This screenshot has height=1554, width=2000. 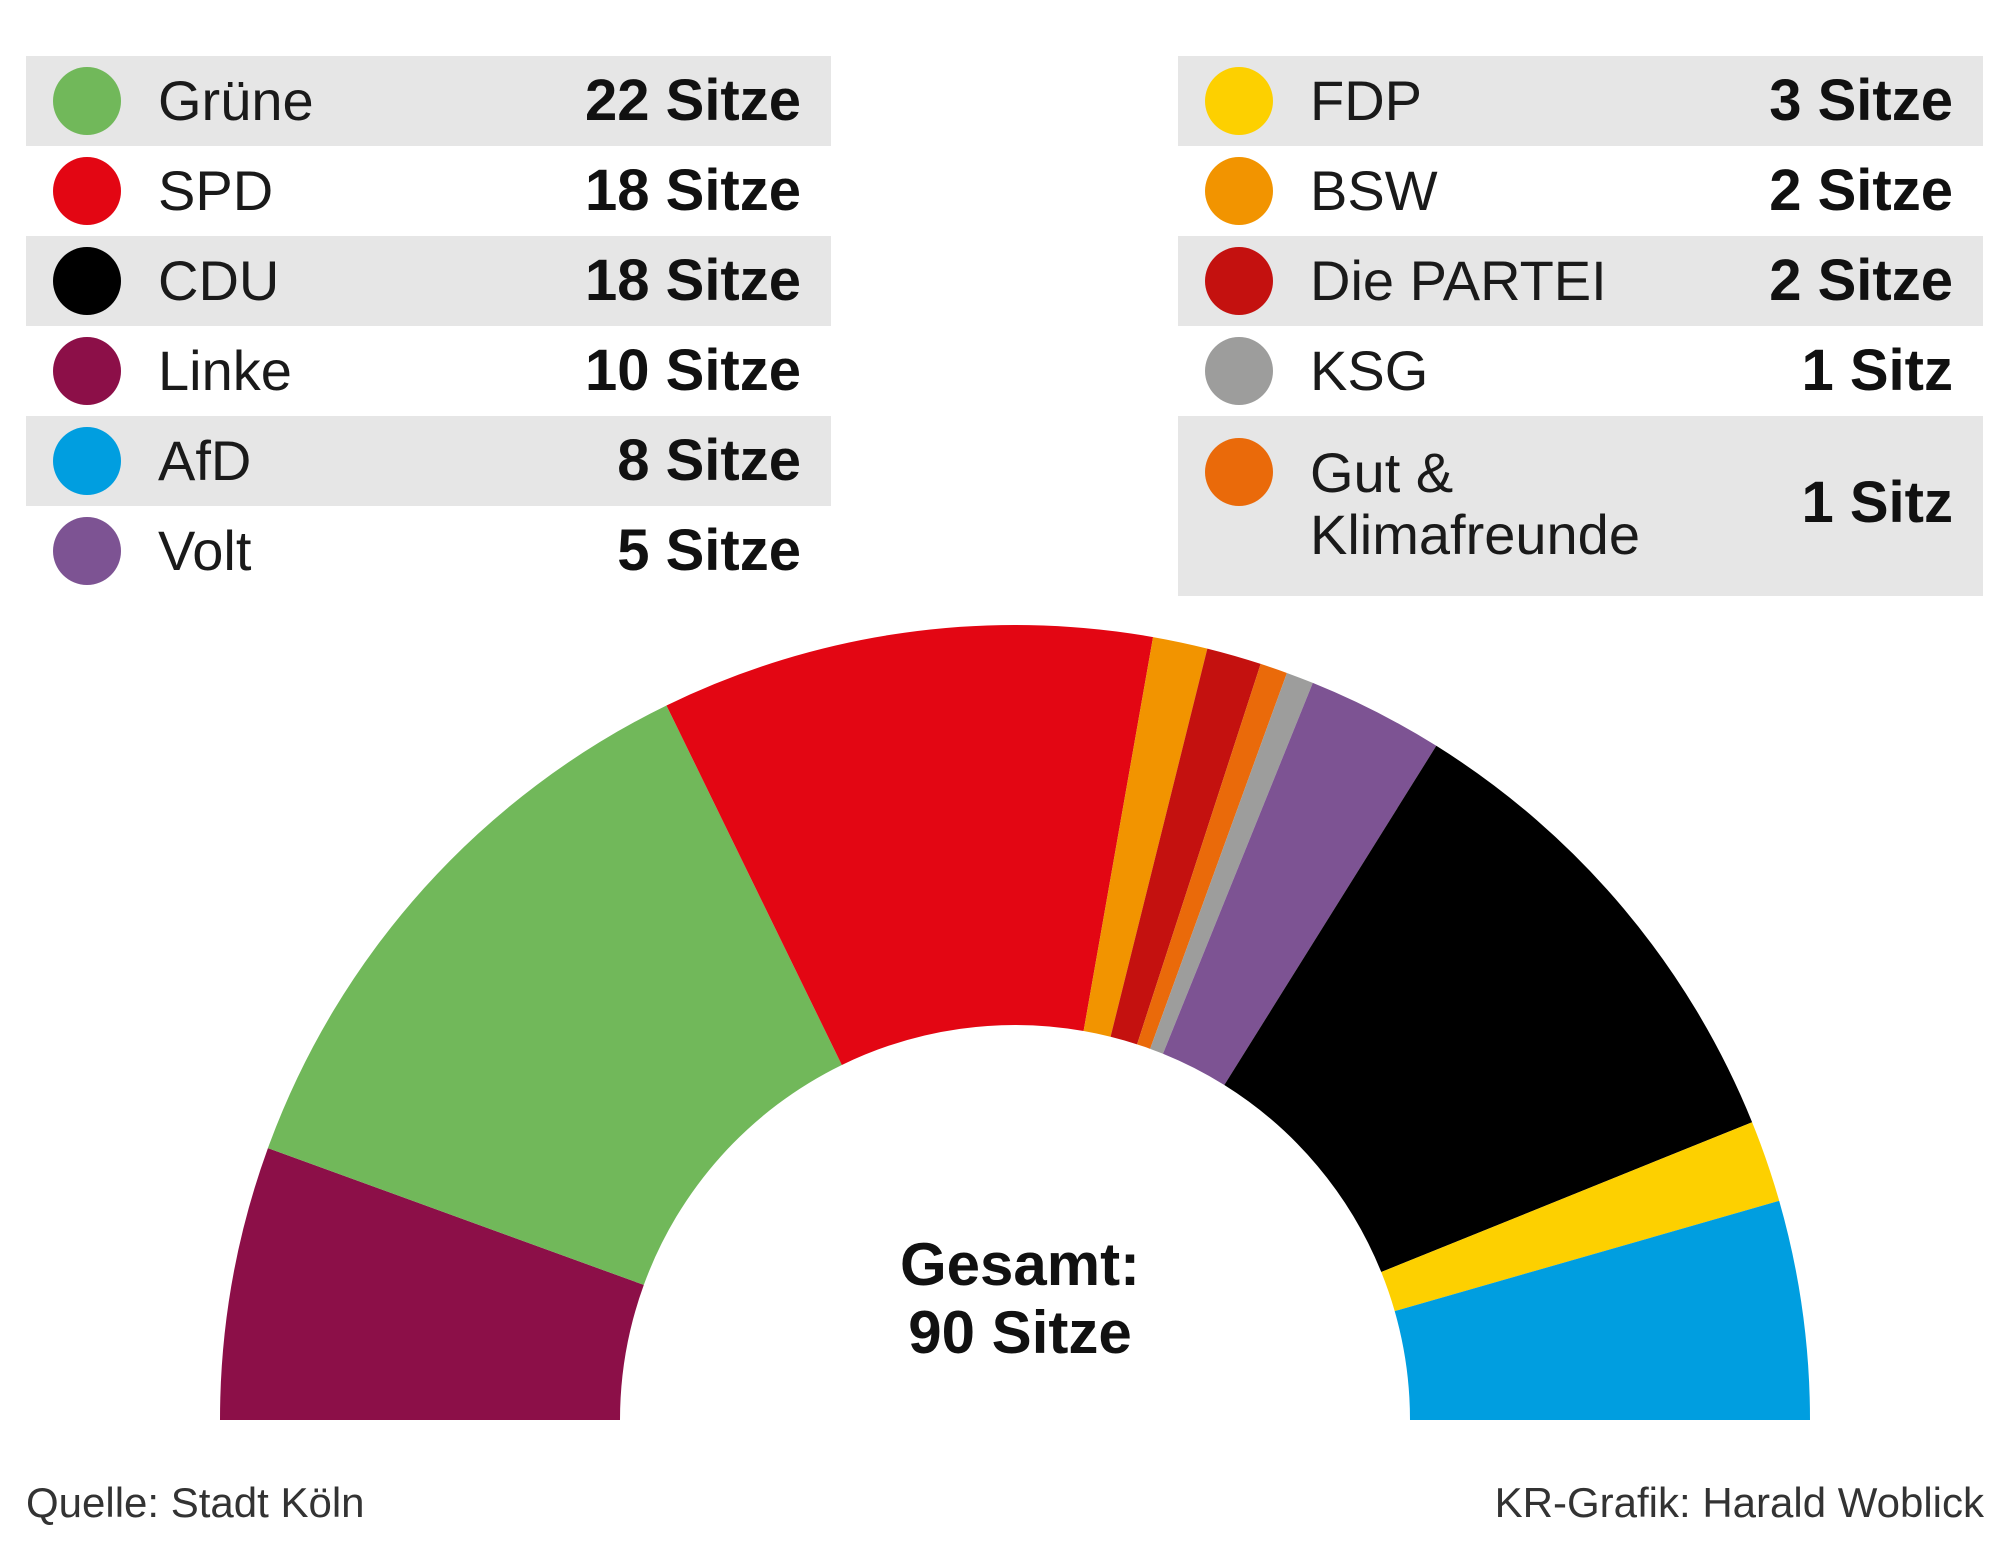 I want to click on legend-item-fdp: FDP 3 Sitze, so click(x=1580, y=101).